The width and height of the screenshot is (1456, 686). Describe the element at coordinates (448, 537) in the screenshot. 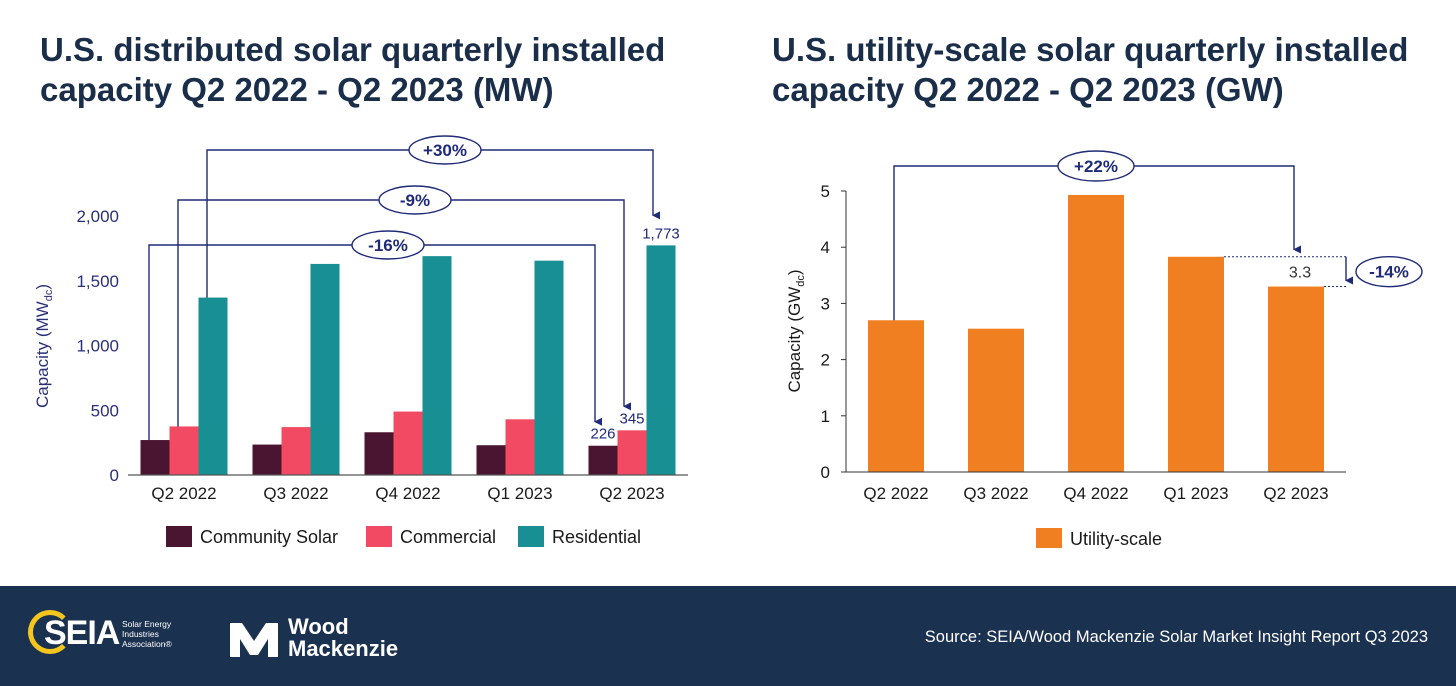

I see `legend-label: Commercial` at that location.